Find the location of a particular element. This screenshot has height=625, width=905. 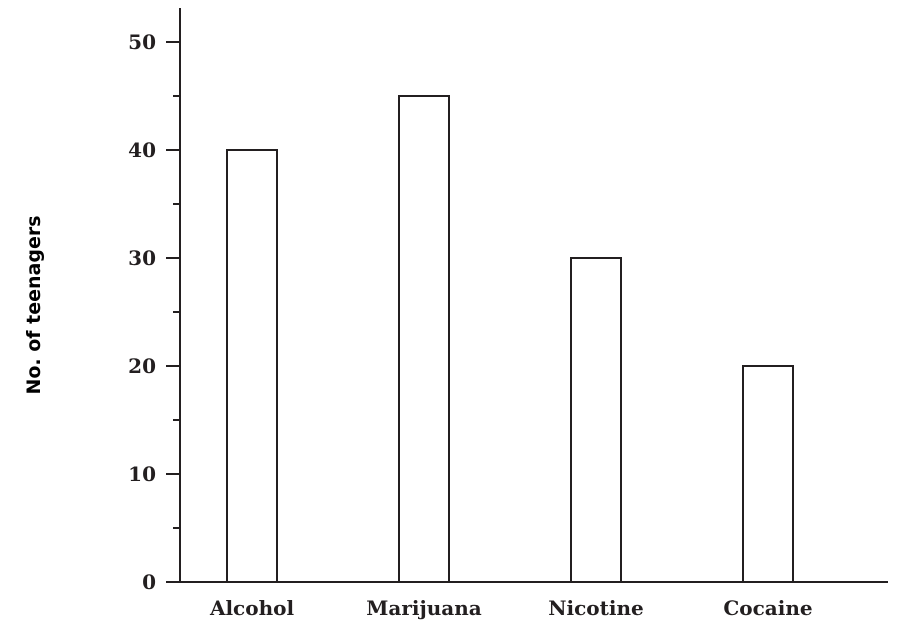

bar-marijuana is located at coordinates (424, 339).